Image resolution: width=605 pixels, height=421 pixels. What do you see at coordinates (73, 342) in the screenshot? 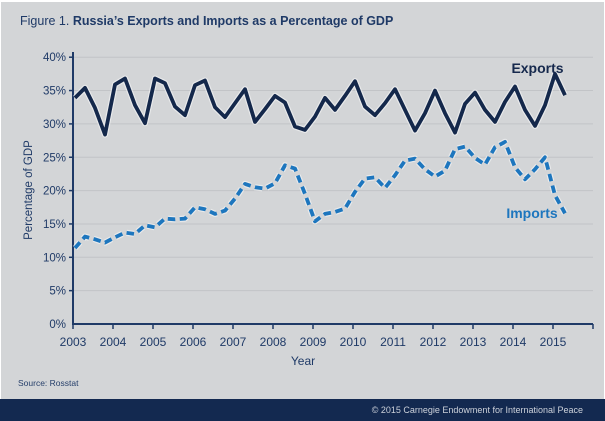
I see `x-tick-label: 2003` at bounding box center [73, 342].